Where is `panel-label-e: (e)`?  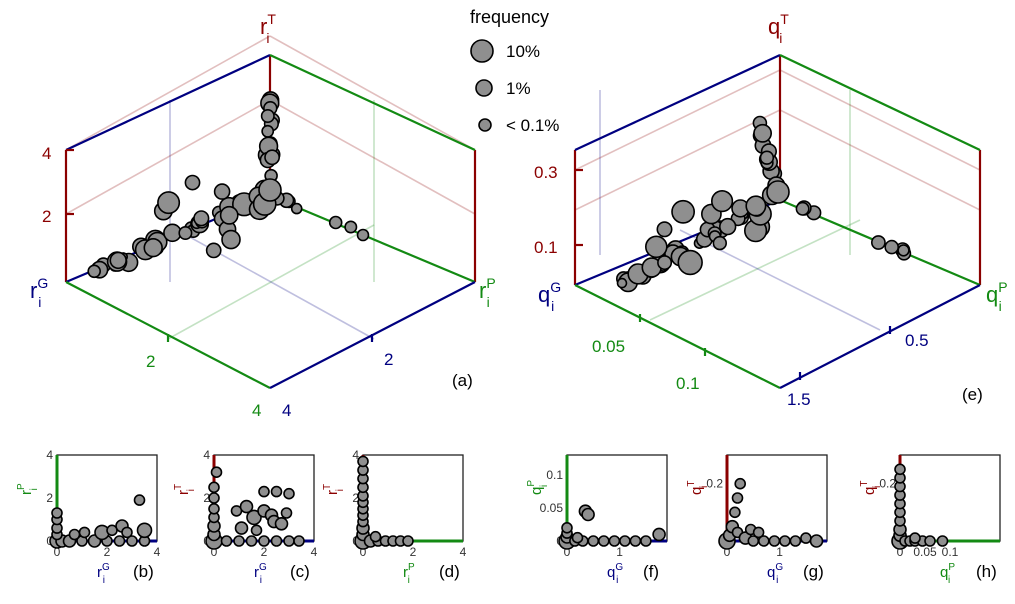 panel-label-e: (e) is located at coordinates (972, 394).